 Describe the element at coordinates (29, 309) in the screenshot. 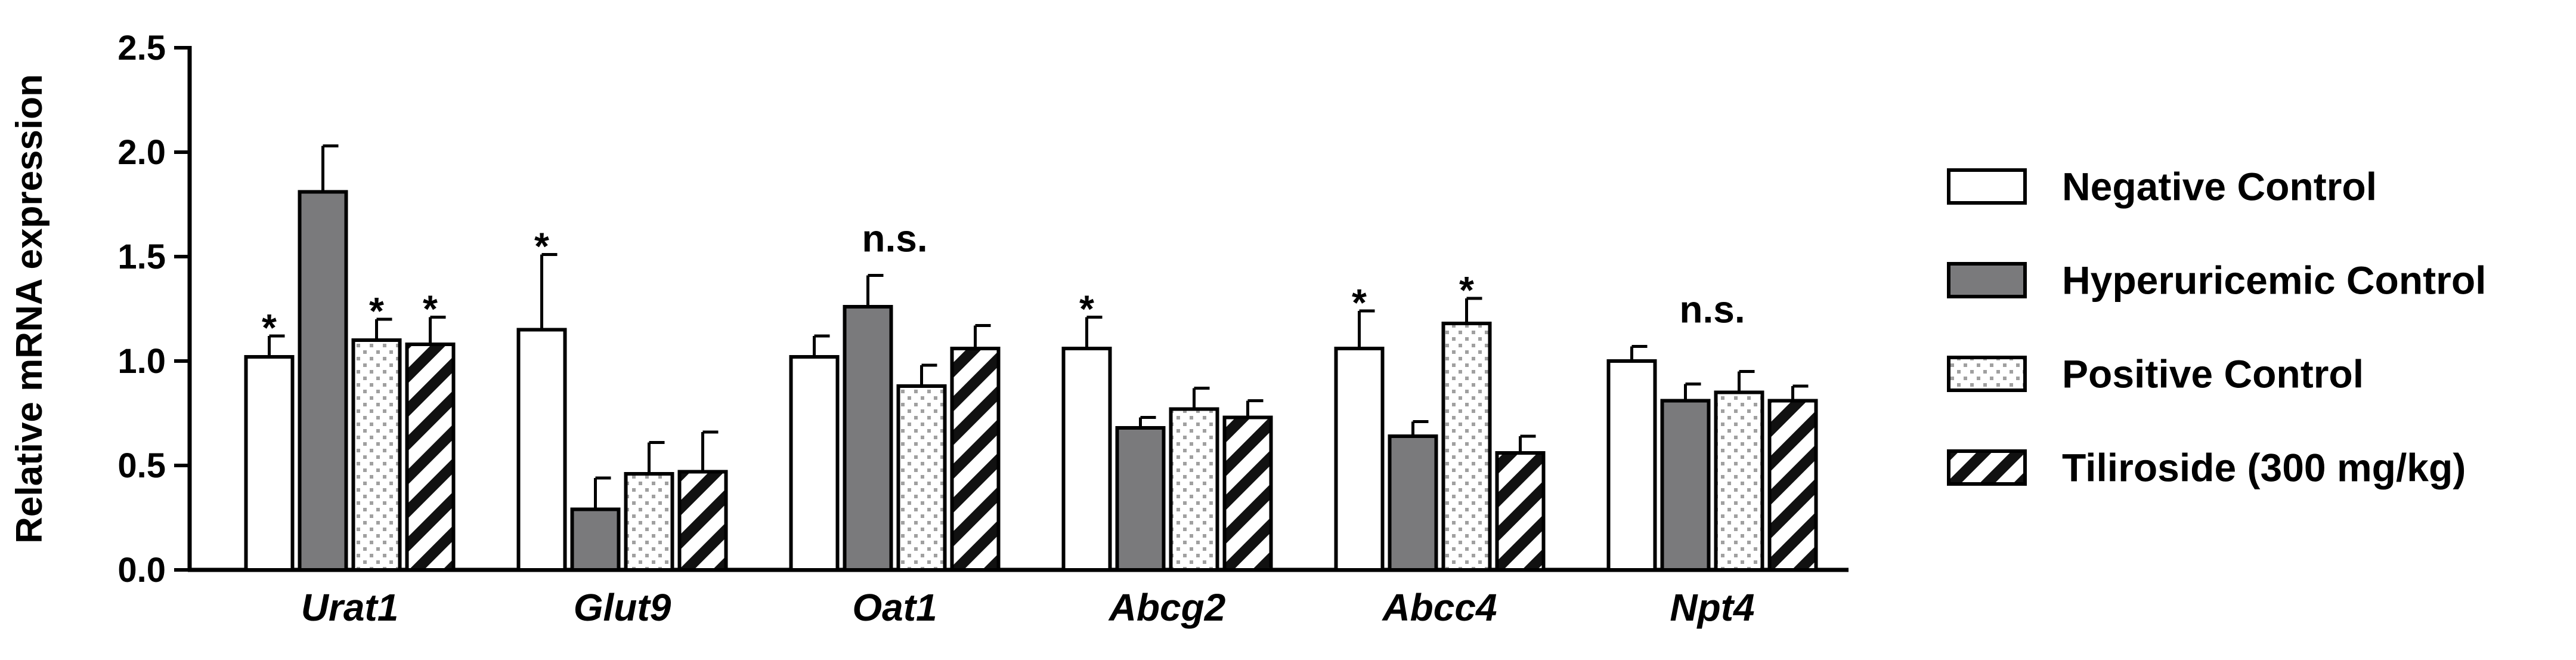

I see `y-axis-label: Relative mRNA expression` at that location.